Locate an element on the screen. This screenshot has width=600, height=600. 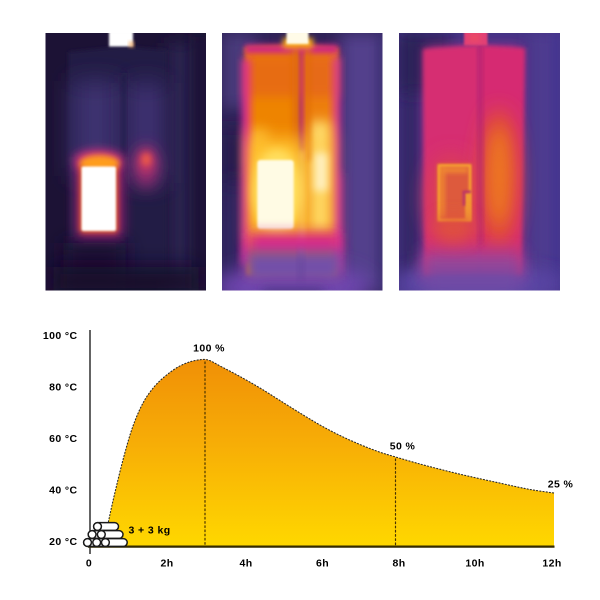
svg-text: 12h is located at coordinates (551, 564).